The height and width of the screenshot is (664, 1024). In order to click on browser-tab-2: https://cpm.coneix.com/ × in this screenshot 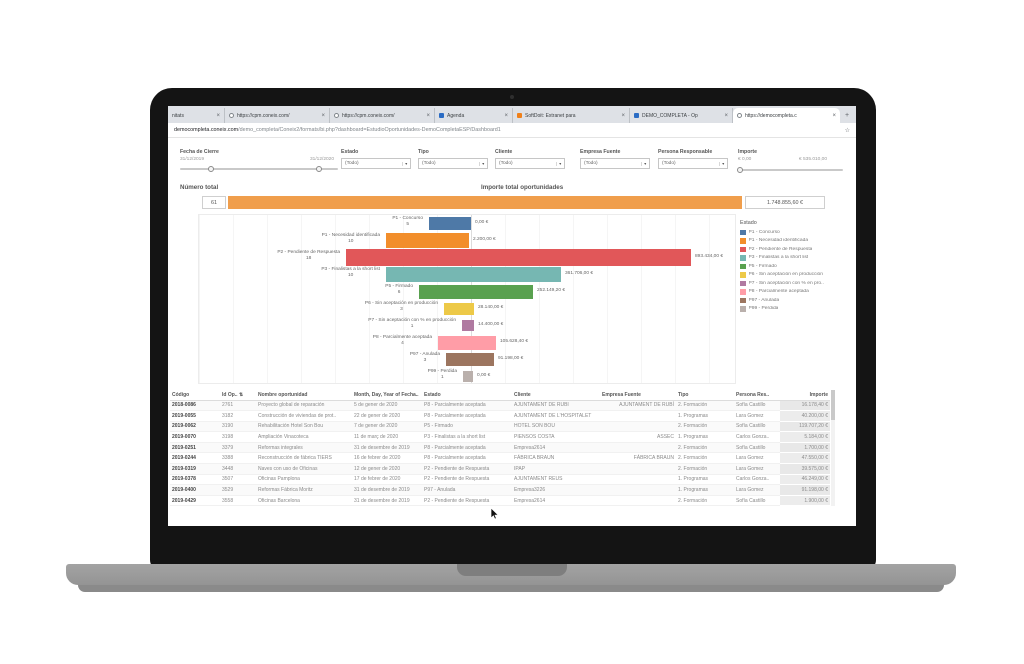, I will do `click(277, 115)`.